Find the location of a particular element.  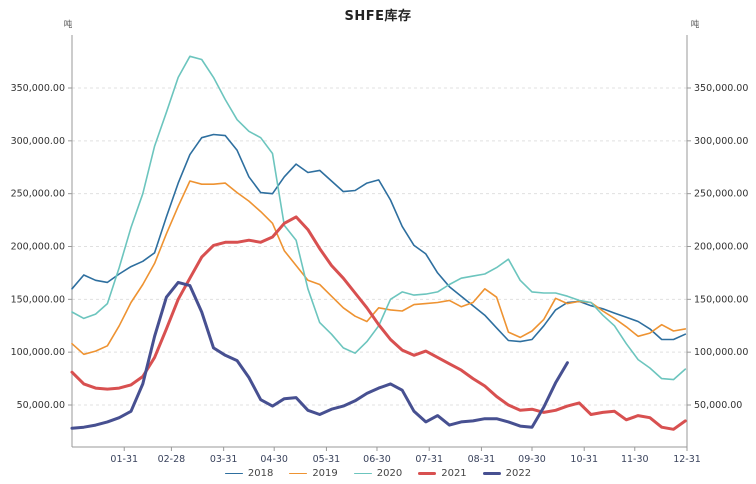

legend-swatch-2021 is located at coordinates (427, 473).